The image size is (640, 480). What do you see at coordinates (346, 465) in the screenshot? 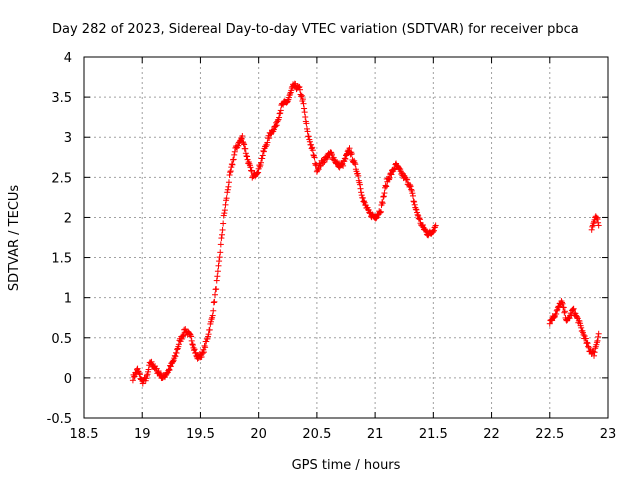
I see `x-axis-label: GPS time / hours` at bounding box center [346, 465].